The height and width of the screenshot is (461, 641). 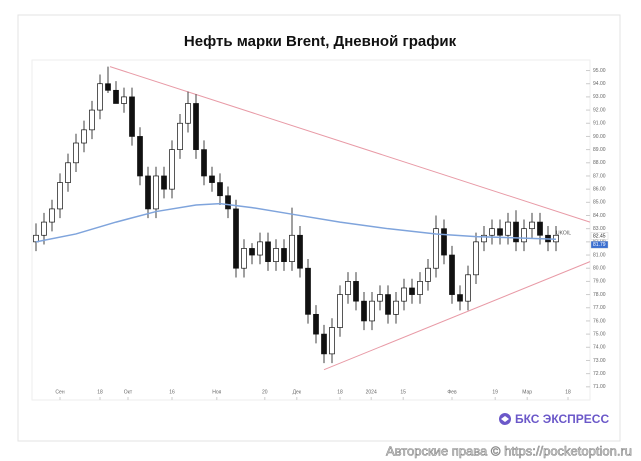 I want to click on y-tick-label: 89.00, so click(x=599, y=150).